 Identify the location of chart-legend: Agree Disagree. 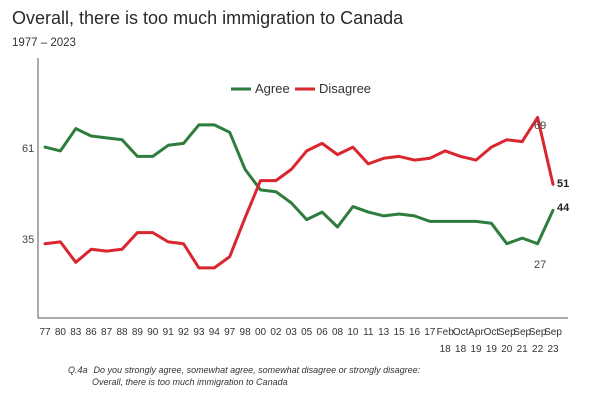
(301, 88).